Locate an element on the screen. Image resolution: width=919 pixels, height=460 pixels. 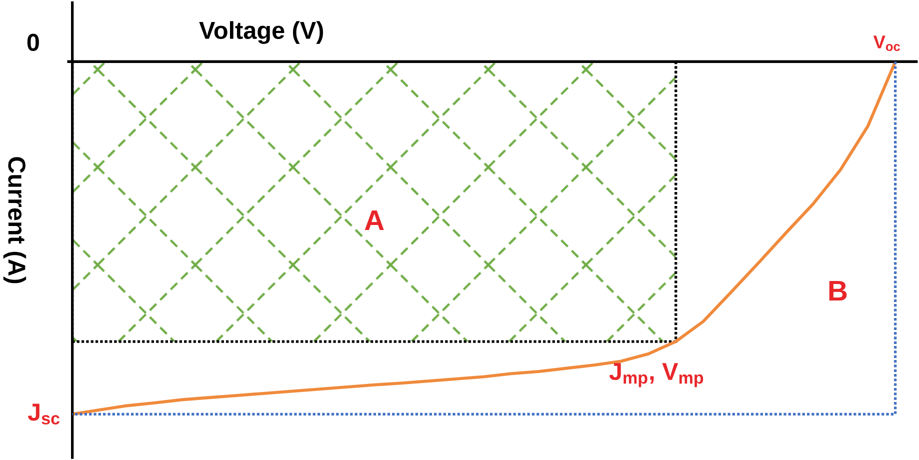
text: 0 is located at coordinates (33, 42).